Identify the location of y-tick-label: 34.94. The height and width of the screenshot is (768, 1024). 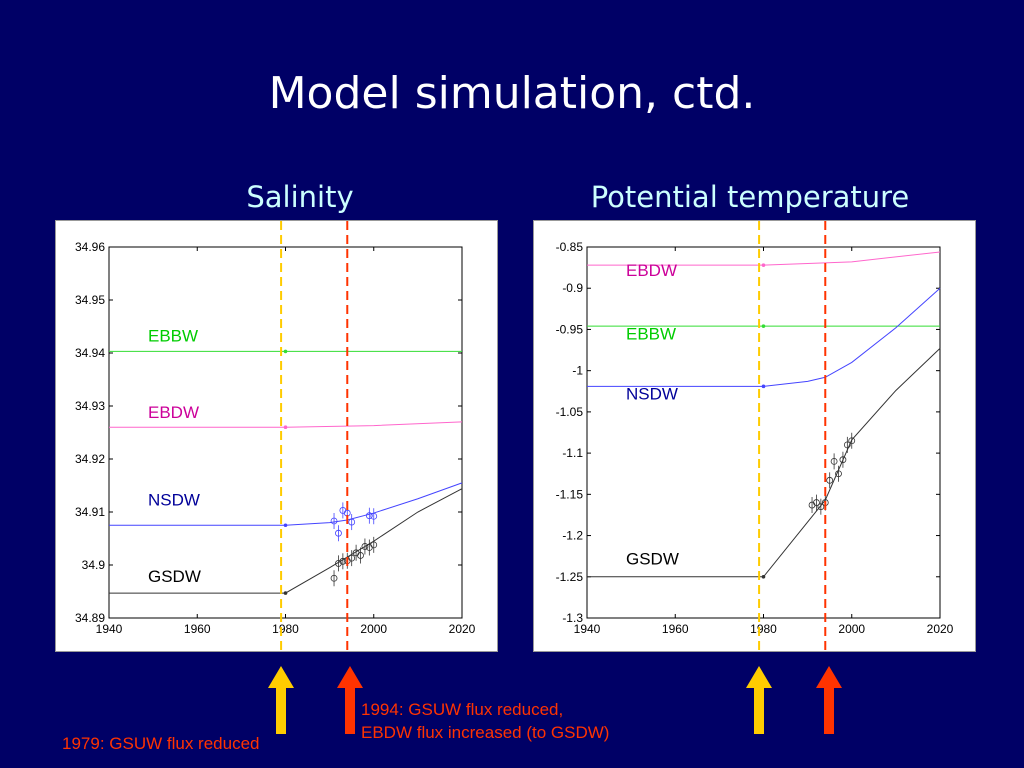
(90, 353).